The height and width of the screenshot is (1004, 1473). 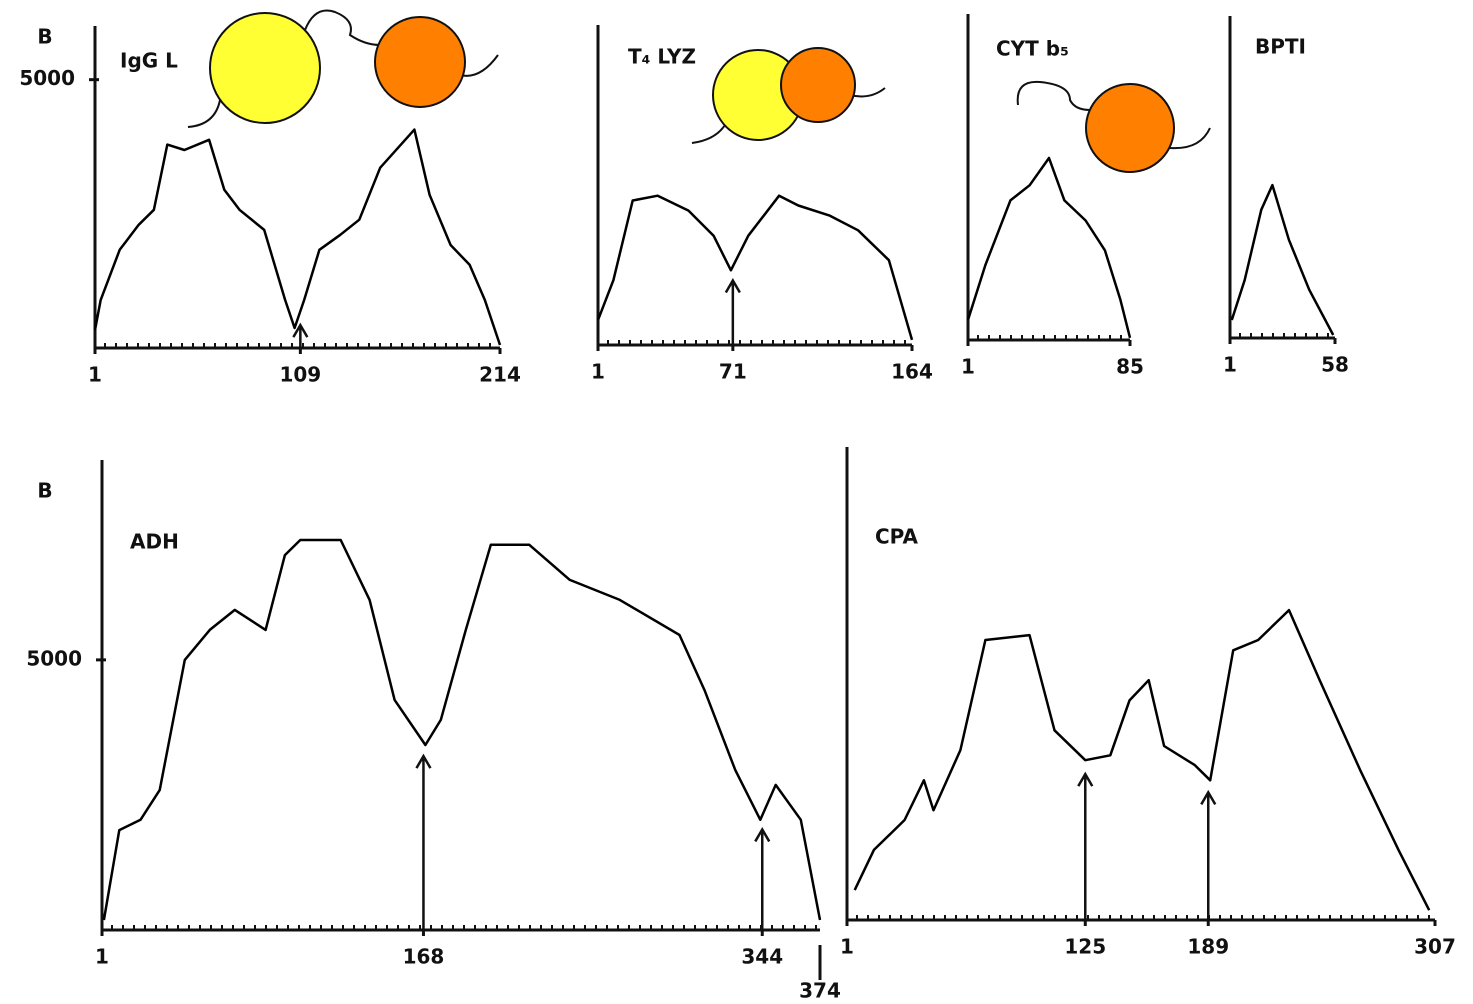 What do you see at coordinates (912, 372) in the screenshot?
I see `x-tick-label: 164` at bounding box center [912, 372].